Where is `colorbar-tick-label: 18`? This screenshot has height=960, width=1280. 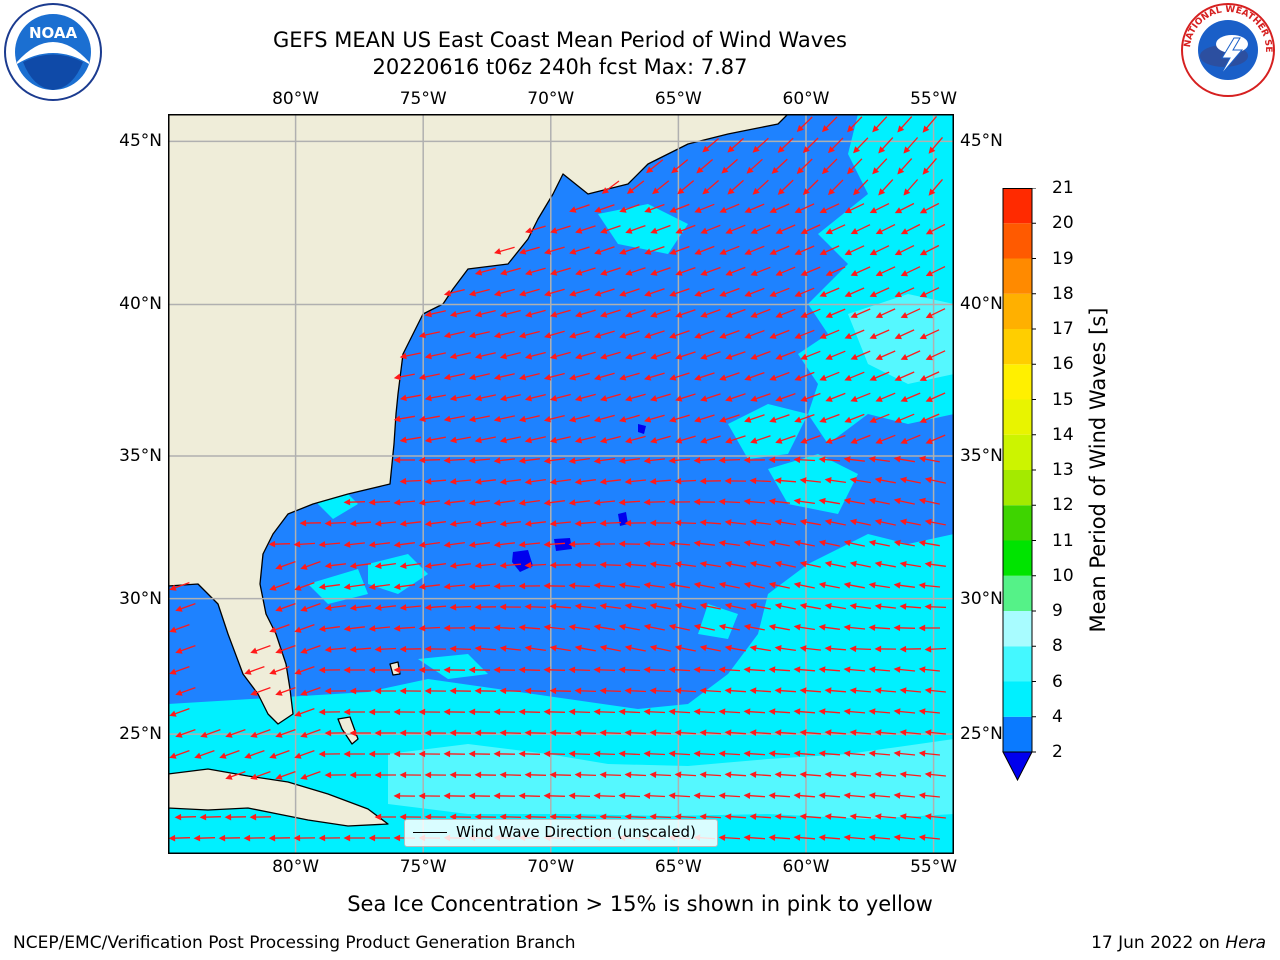
colorbar-tick-label: 18 is located at coordinates (1063, 293).